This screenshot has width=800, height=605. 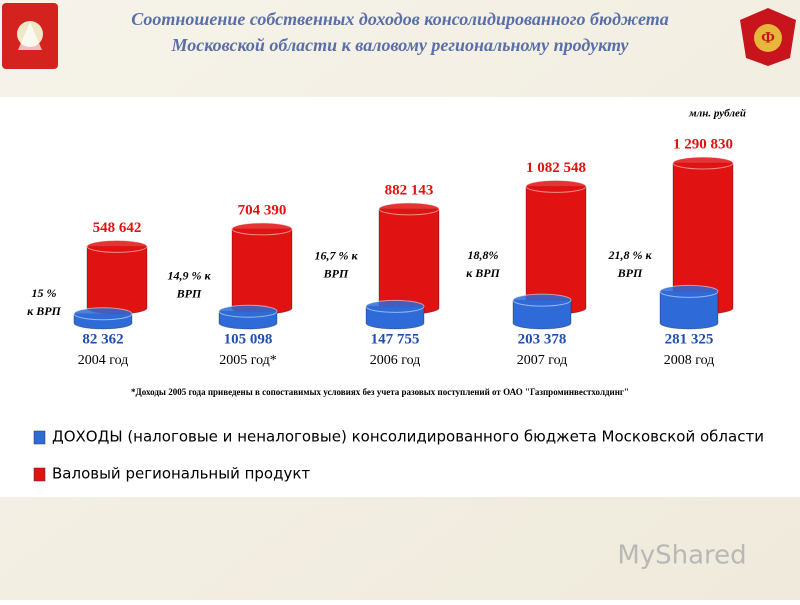 What do you see at coordinates (395, 360) in the screenshot?
I see `x-tick-label: 2006 год` at bounding box center [395, 360].